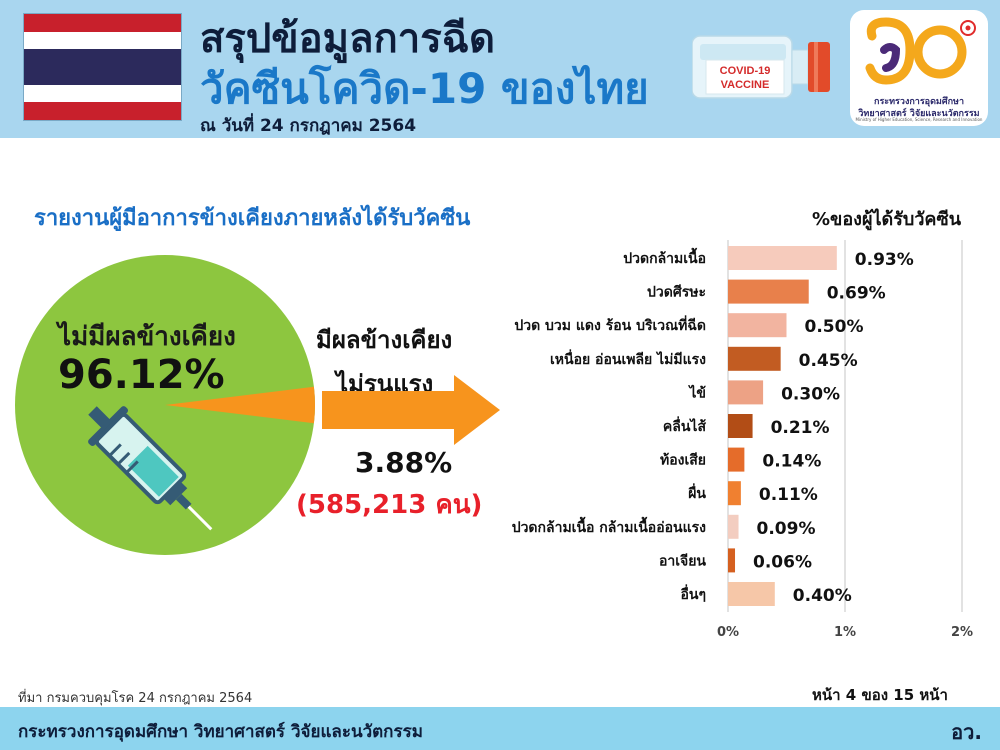  Describe the element at coordinates (782, 562) in the screenshot. I see `bar-value-label: 0.06%` at that location.